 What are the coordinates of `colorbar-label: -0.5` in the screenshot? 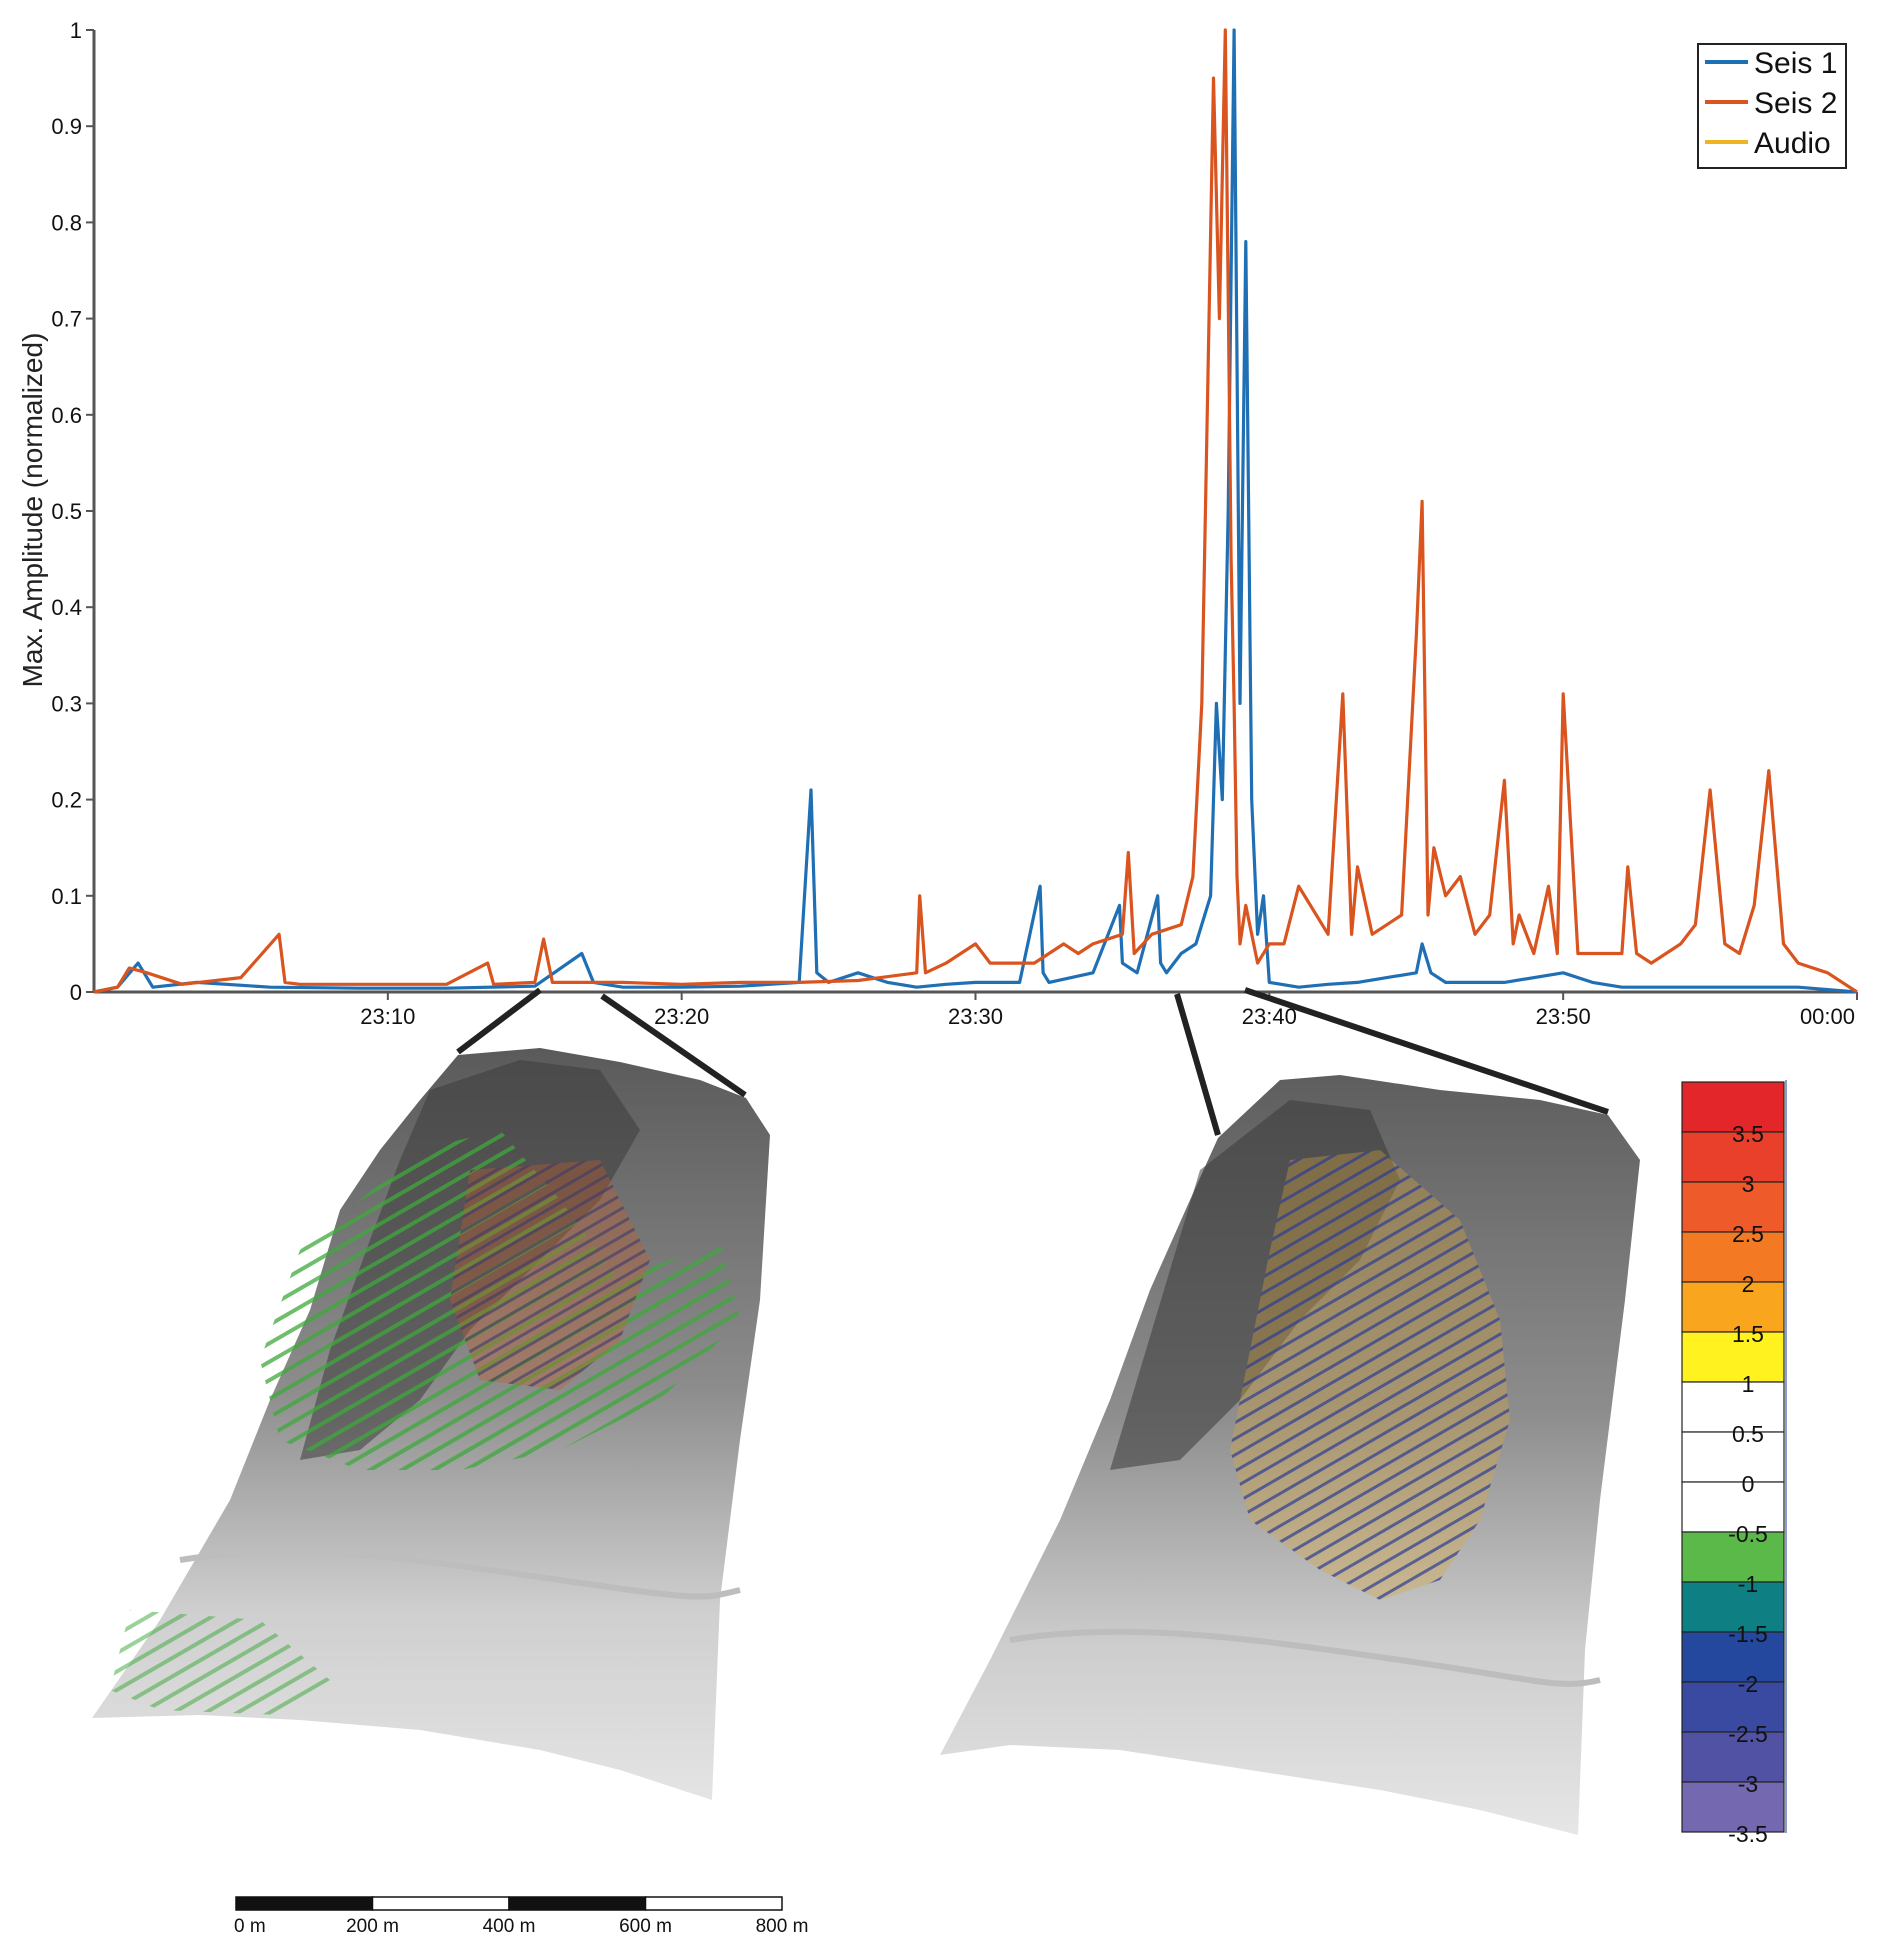 It's located at (1748, 1534).